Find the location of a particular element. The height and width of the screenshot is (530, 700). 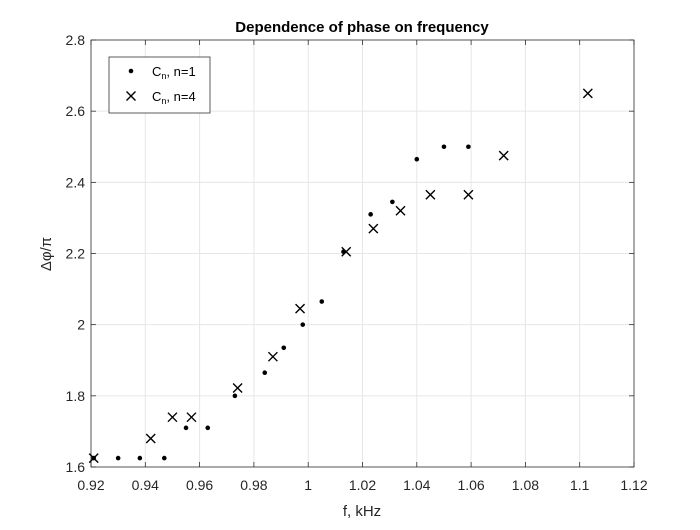

legend: Cn, n=1 Cn, n=4 is located at coordinates (159, 85).